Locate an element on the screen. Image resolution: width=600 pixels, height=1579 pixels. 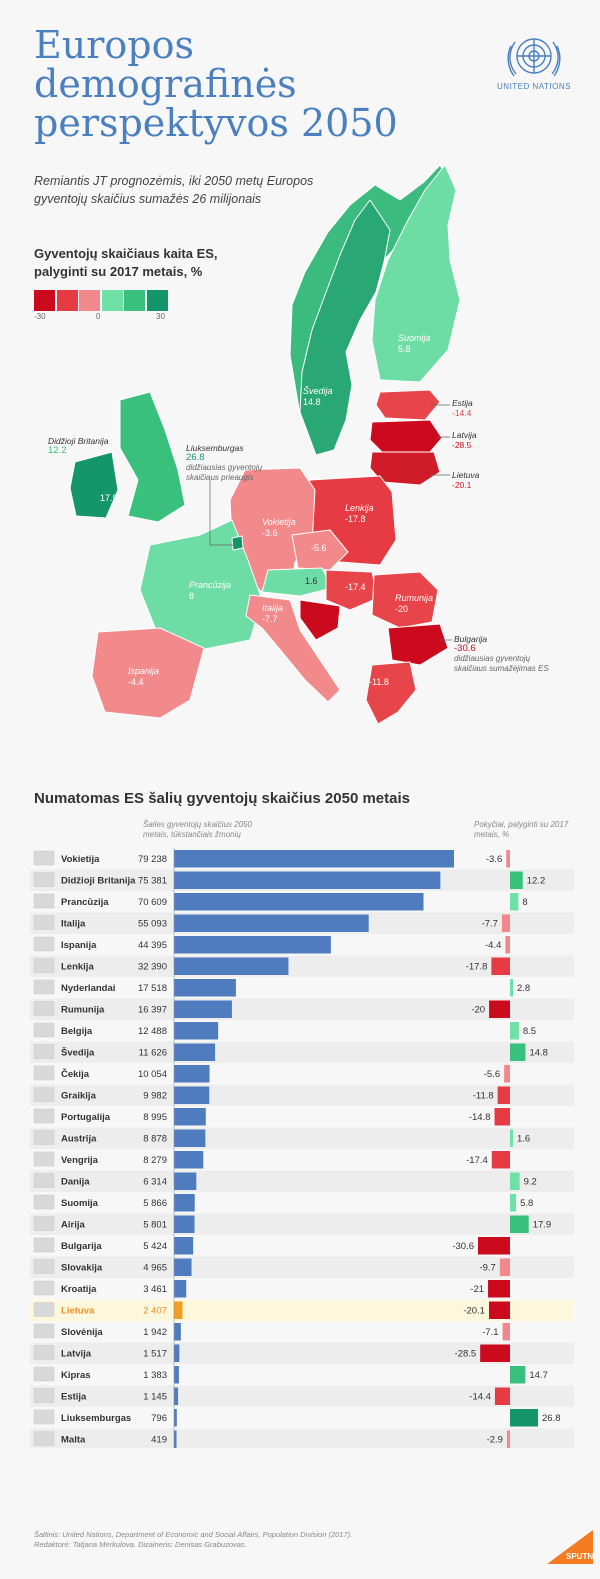
change-label: 14.8 is located at coordinates (538, 1053).